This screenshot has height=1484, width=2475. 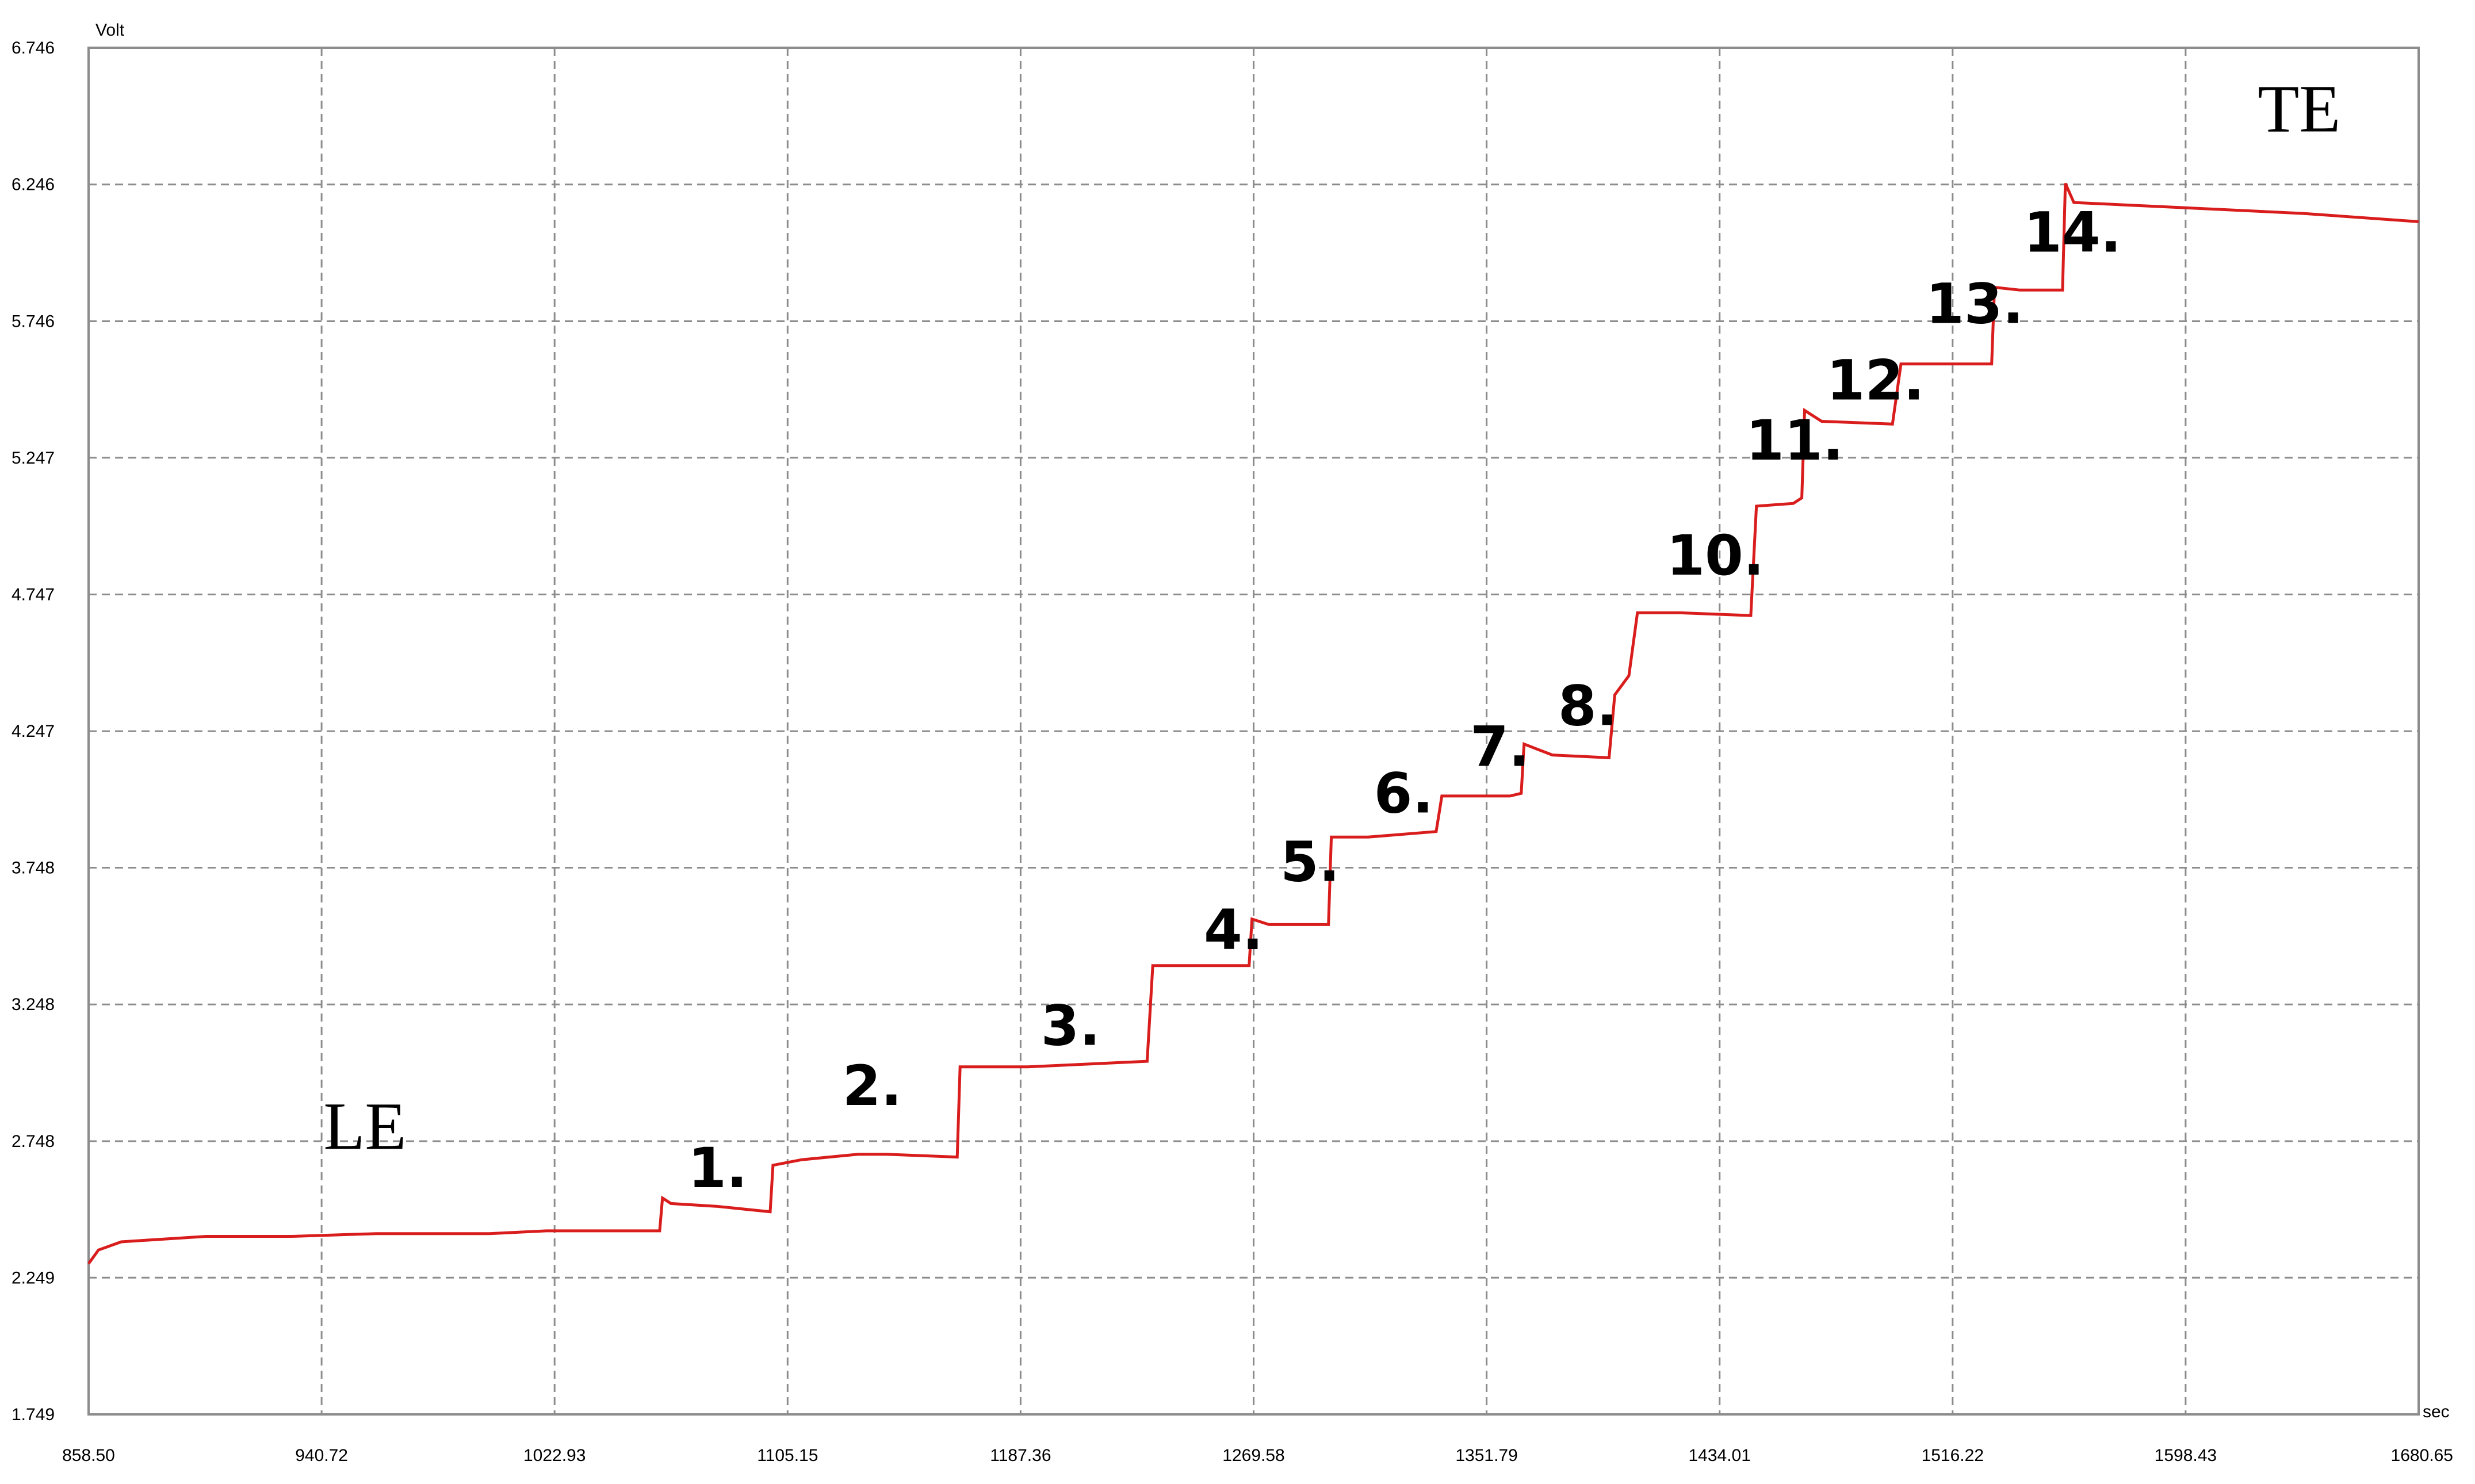 What do you see at coordinates (1794, 440) in the screenshot?
I see `step-label-10: 11.` at bounding box center [1794, 440].